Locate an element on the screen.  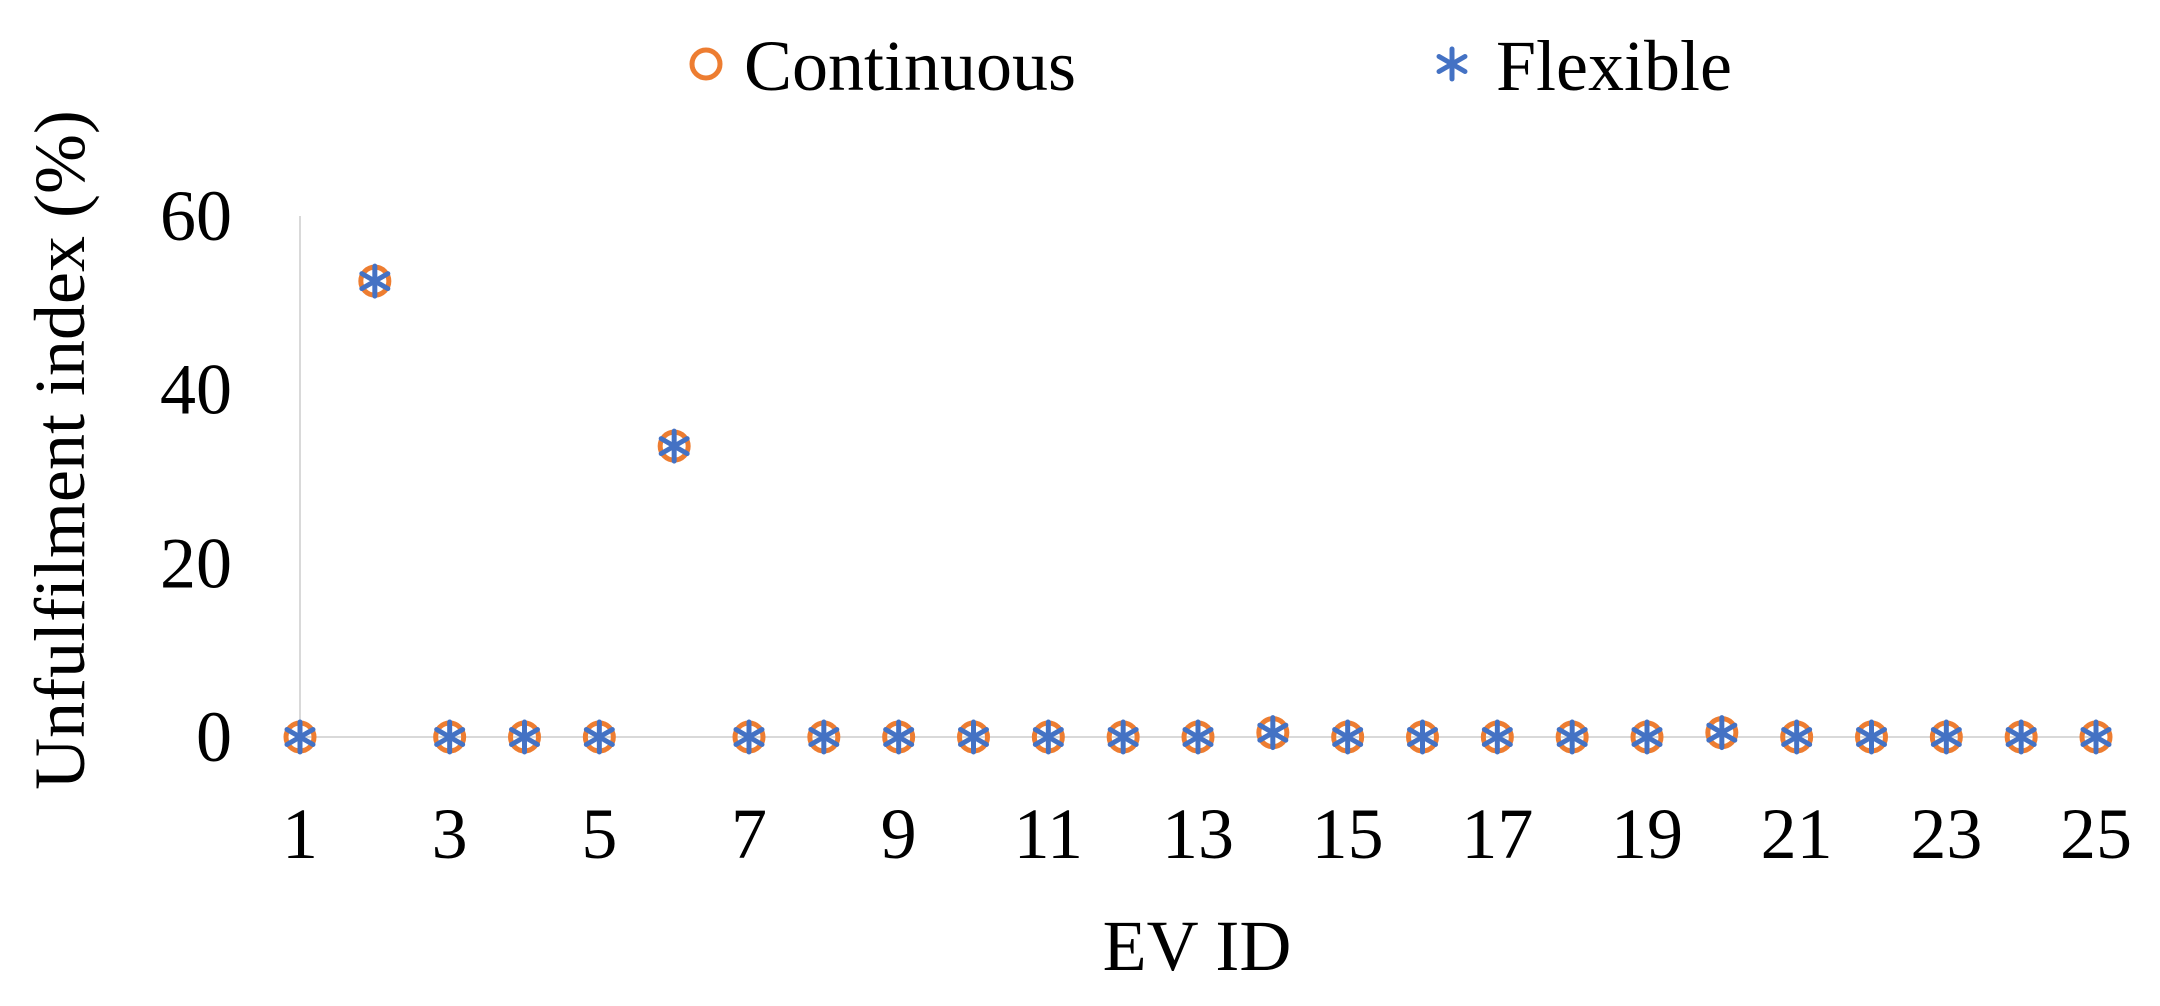
x-tick-label: 5 is located at coordinates (599, 834).